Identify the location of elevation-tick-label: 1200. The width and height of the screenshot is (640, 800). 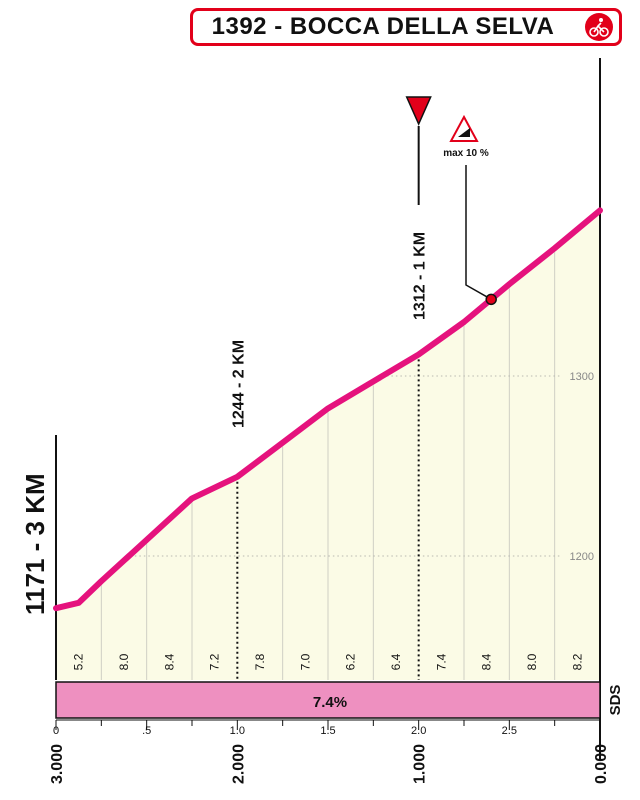
(582, 557).